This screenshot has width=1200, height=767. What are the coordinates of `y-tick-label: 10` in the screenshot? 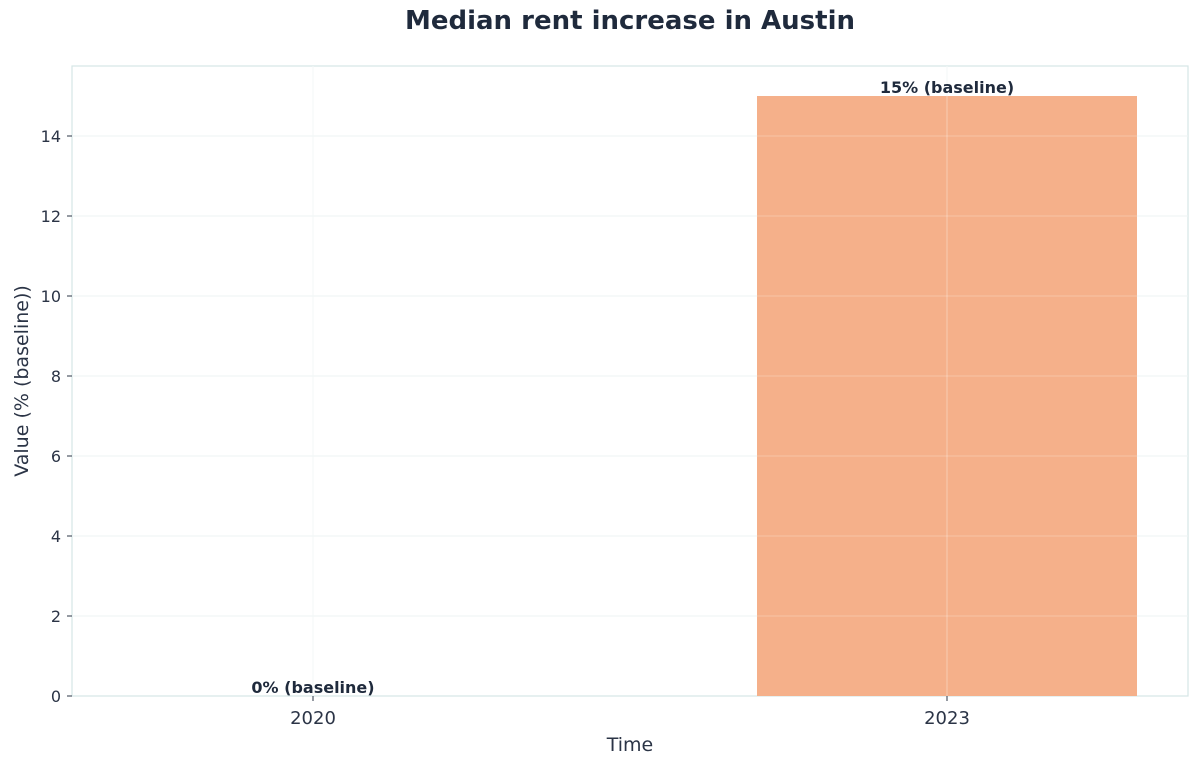 It's located at (51, 296).